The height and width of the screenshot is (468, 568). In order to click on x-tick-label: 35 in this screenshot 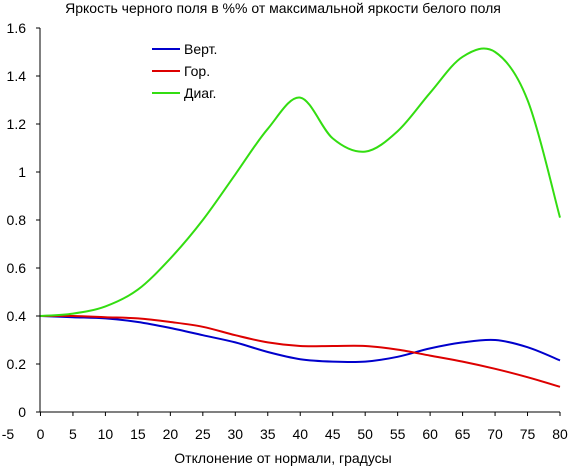, I will do `click(268, 434)`.